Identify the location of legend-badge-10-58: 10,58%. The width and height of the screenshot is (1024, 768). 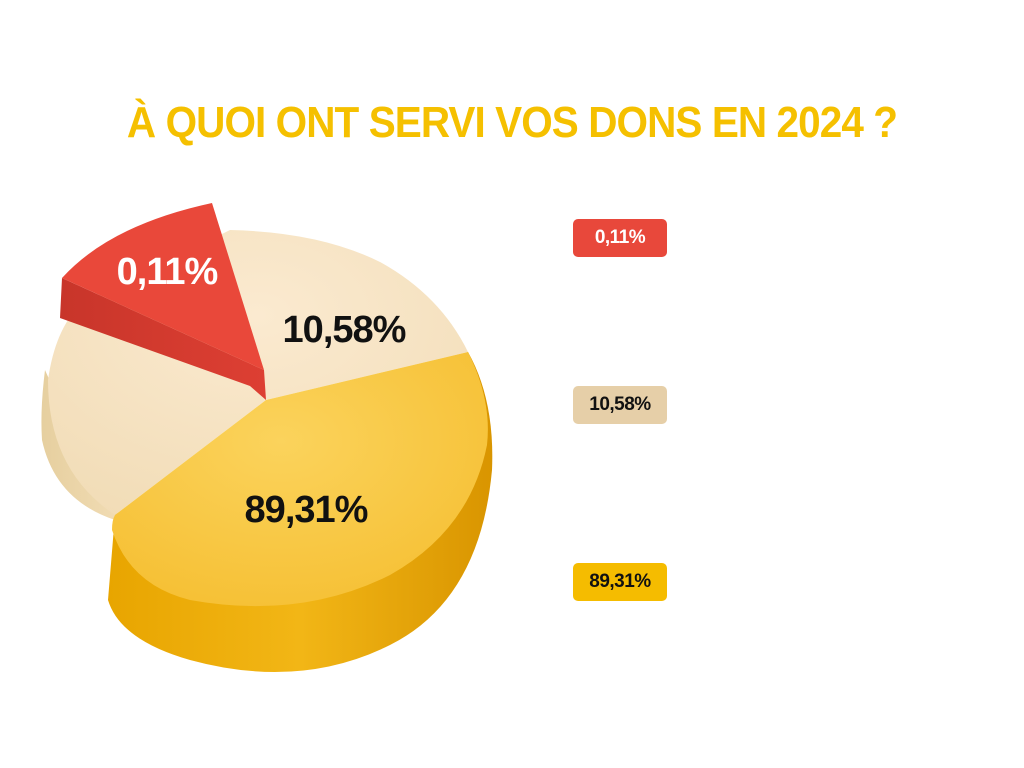
(620, 405).